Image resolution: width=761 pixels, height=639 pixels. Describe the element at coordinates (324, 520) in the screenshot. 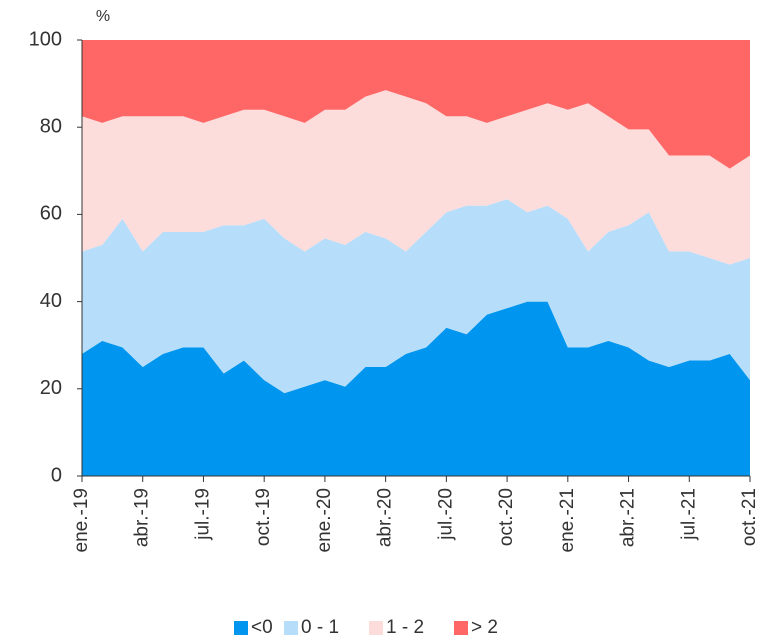

I see `x-tick-label: ene.-20` at that location.